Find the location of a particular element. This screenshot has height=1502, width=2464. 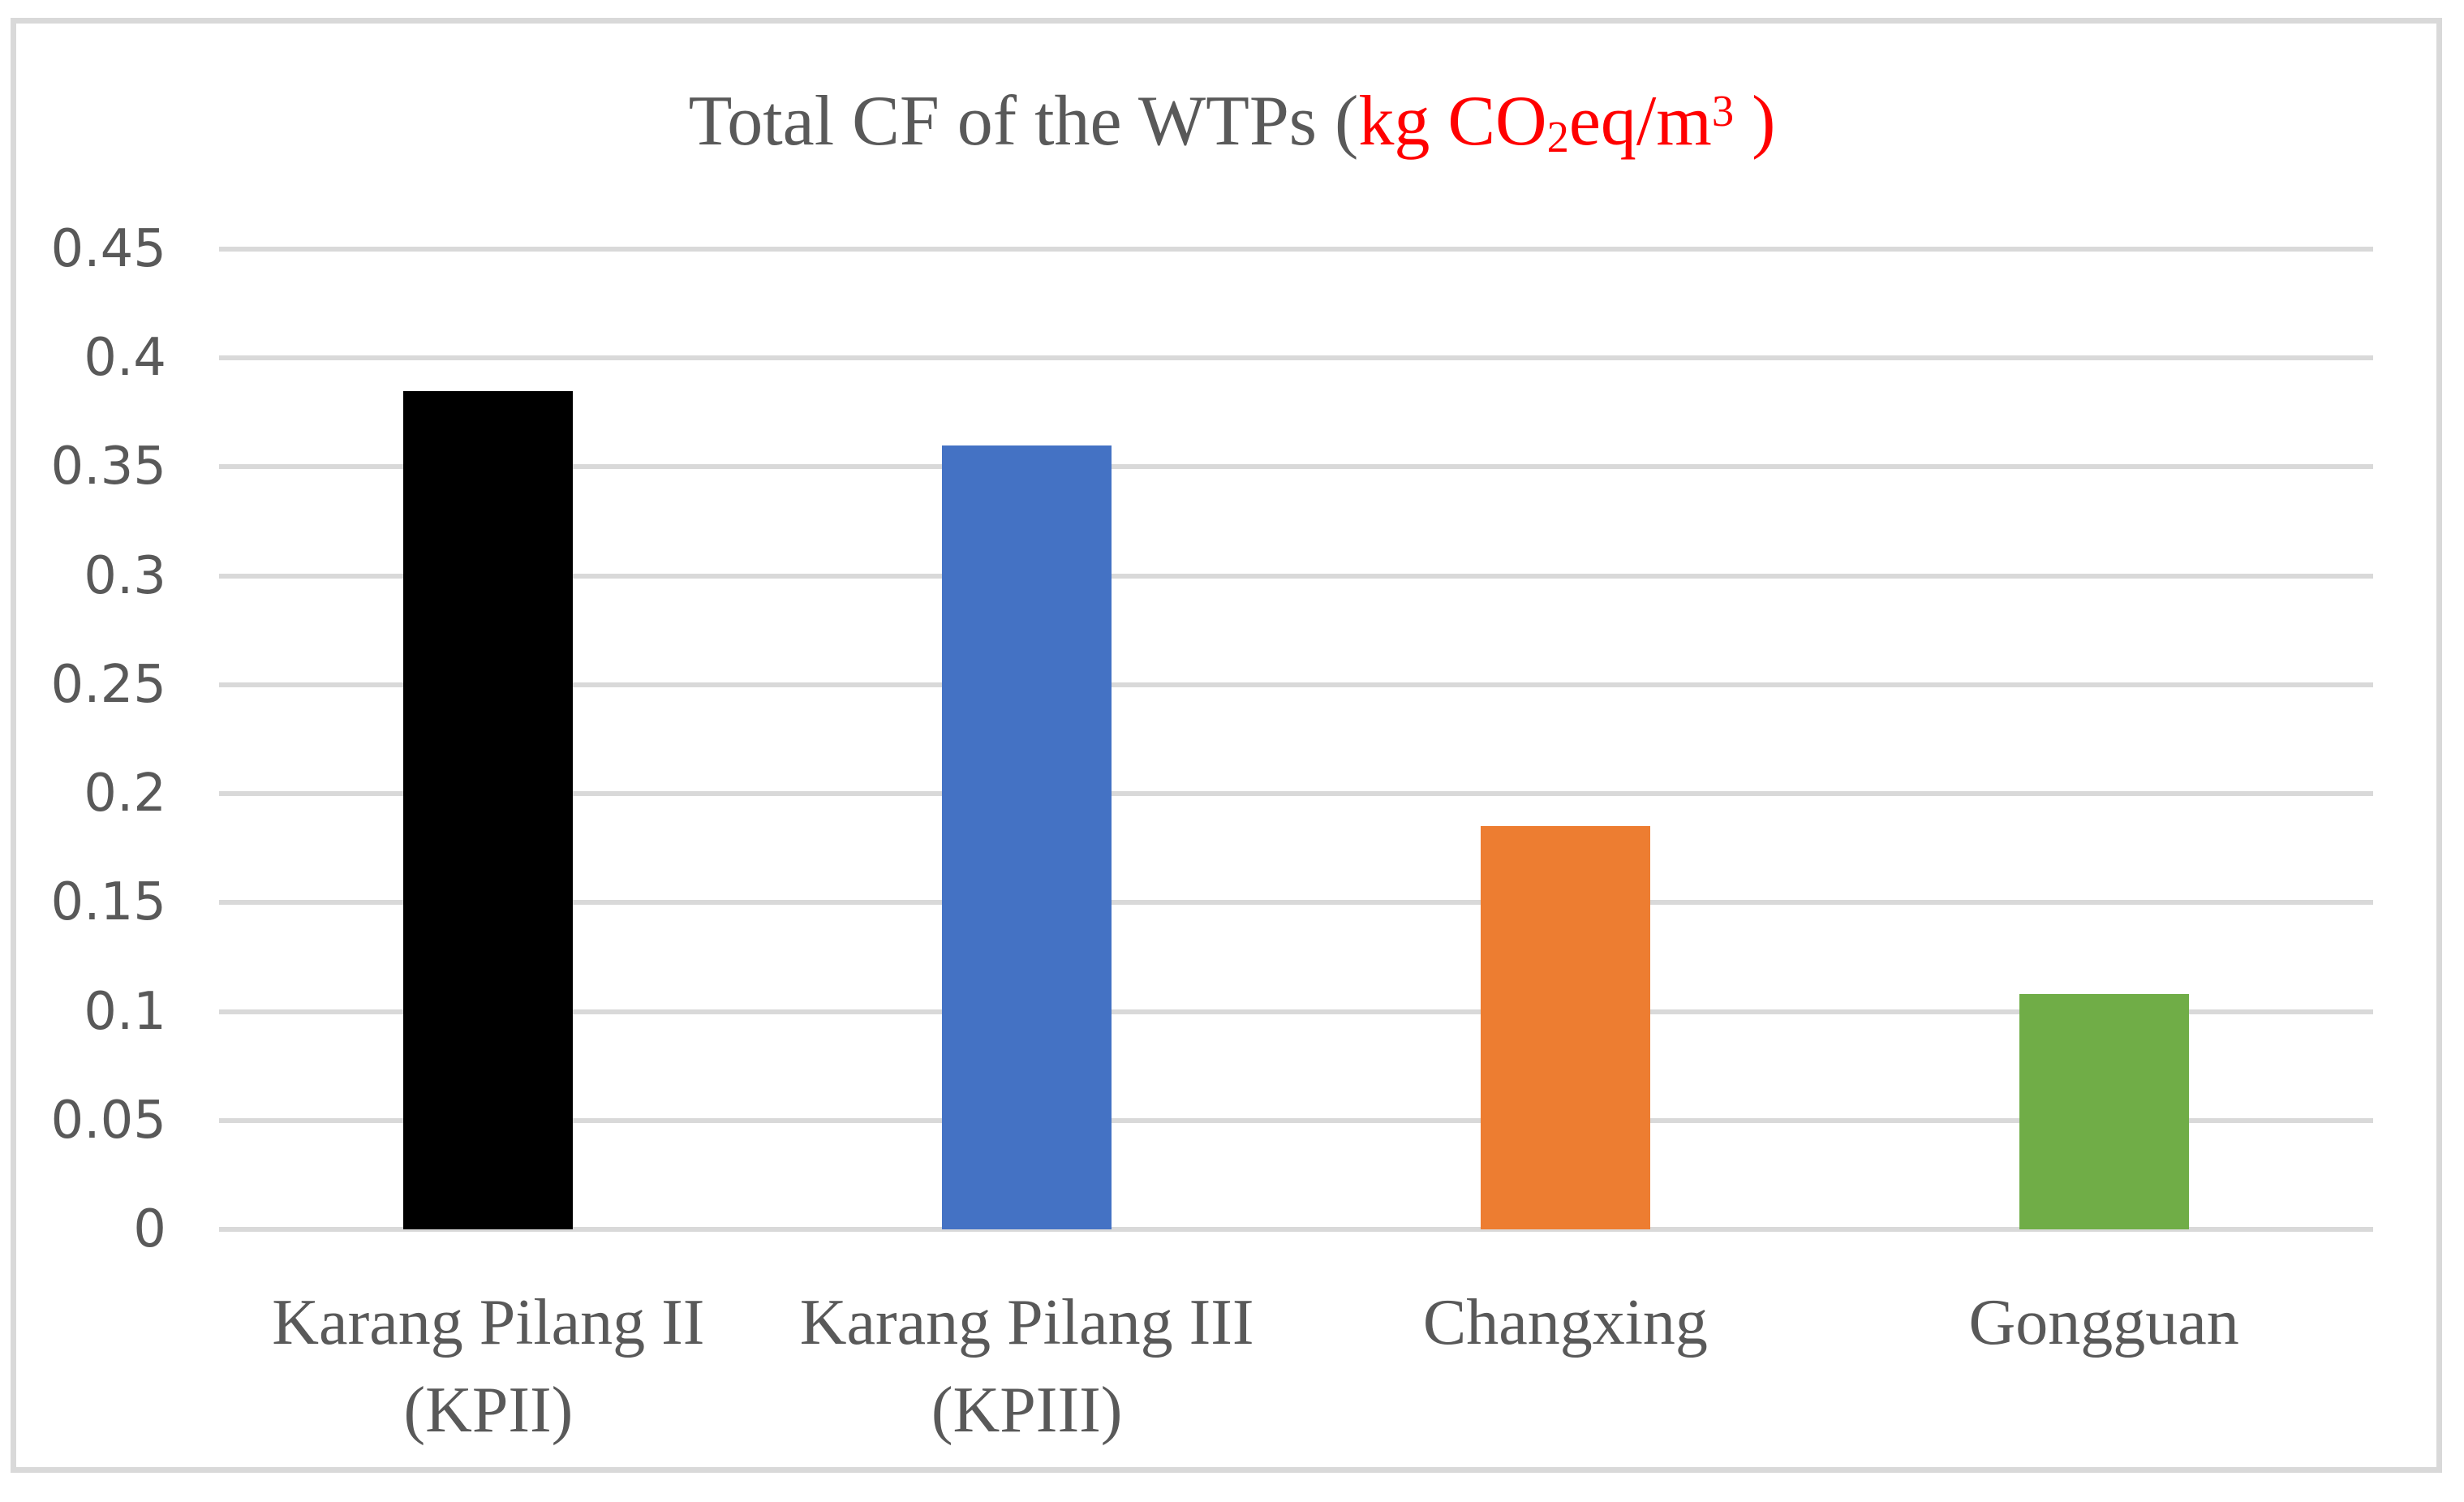

y-axis-tick-label: 0.2 is located at coordinates (125, 794).